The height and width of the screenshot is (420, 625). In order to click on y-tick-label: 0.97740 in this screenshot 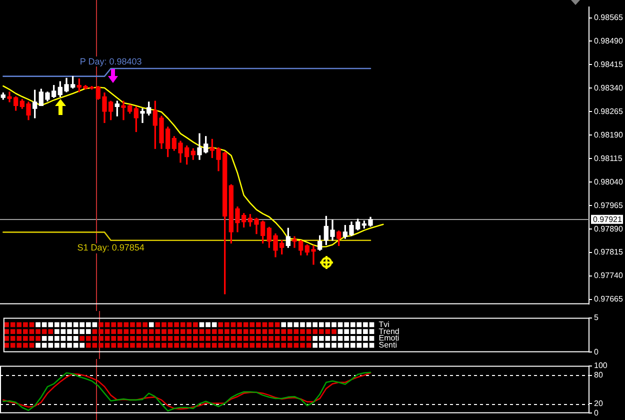, I will do `click(609, 275)`.